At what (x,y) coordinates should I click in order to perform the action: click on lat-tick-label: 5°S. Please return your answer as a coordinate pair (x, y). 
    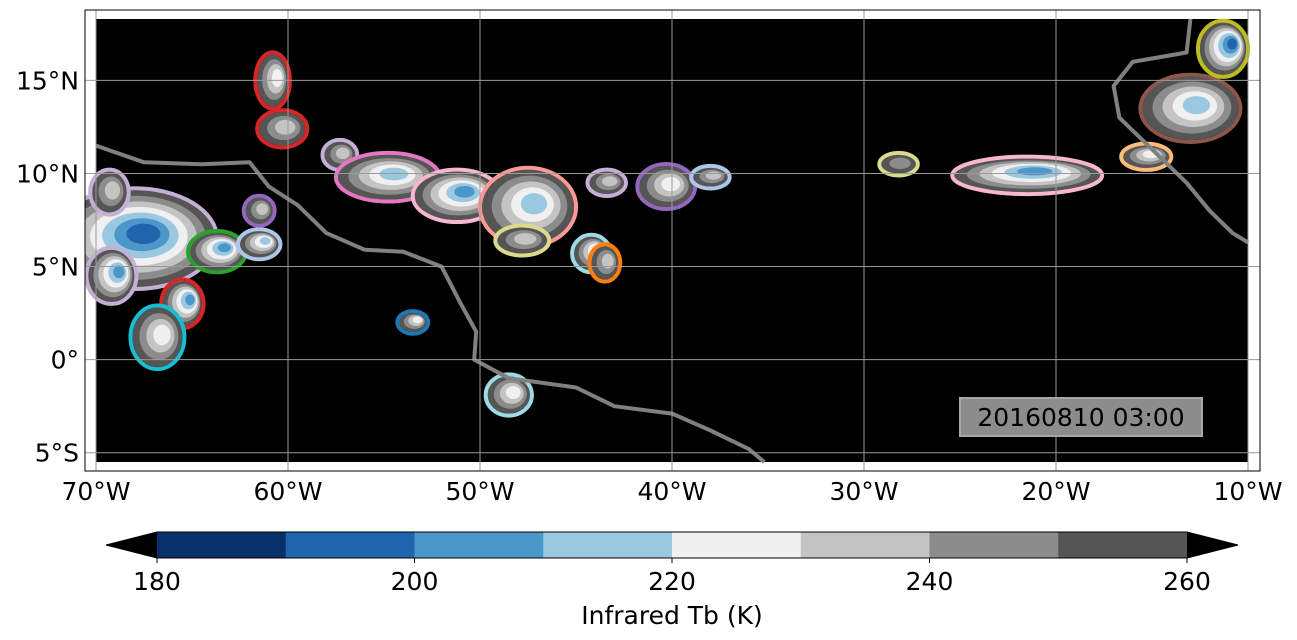
    Looking at the image, I should click on (57, 453).